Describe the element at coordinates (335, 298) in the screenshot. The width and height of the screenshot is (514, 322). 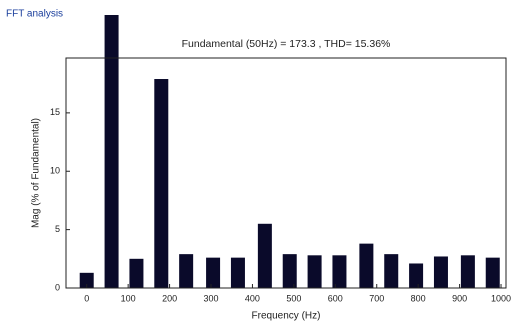
I see `x-tick-label: 600` at that location.